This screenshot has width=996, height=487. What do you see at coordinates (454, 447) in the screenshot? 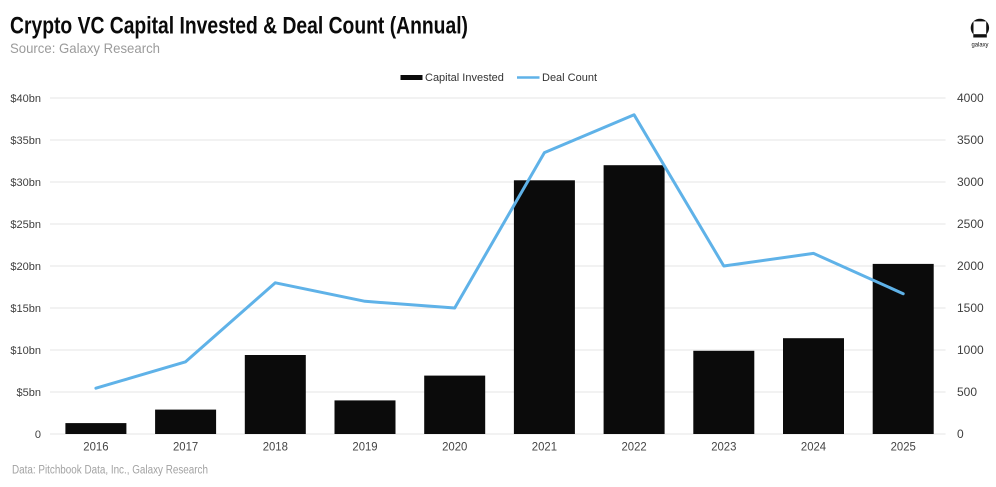
I see `svg-text: 2020` at bounding box center [454, 447].